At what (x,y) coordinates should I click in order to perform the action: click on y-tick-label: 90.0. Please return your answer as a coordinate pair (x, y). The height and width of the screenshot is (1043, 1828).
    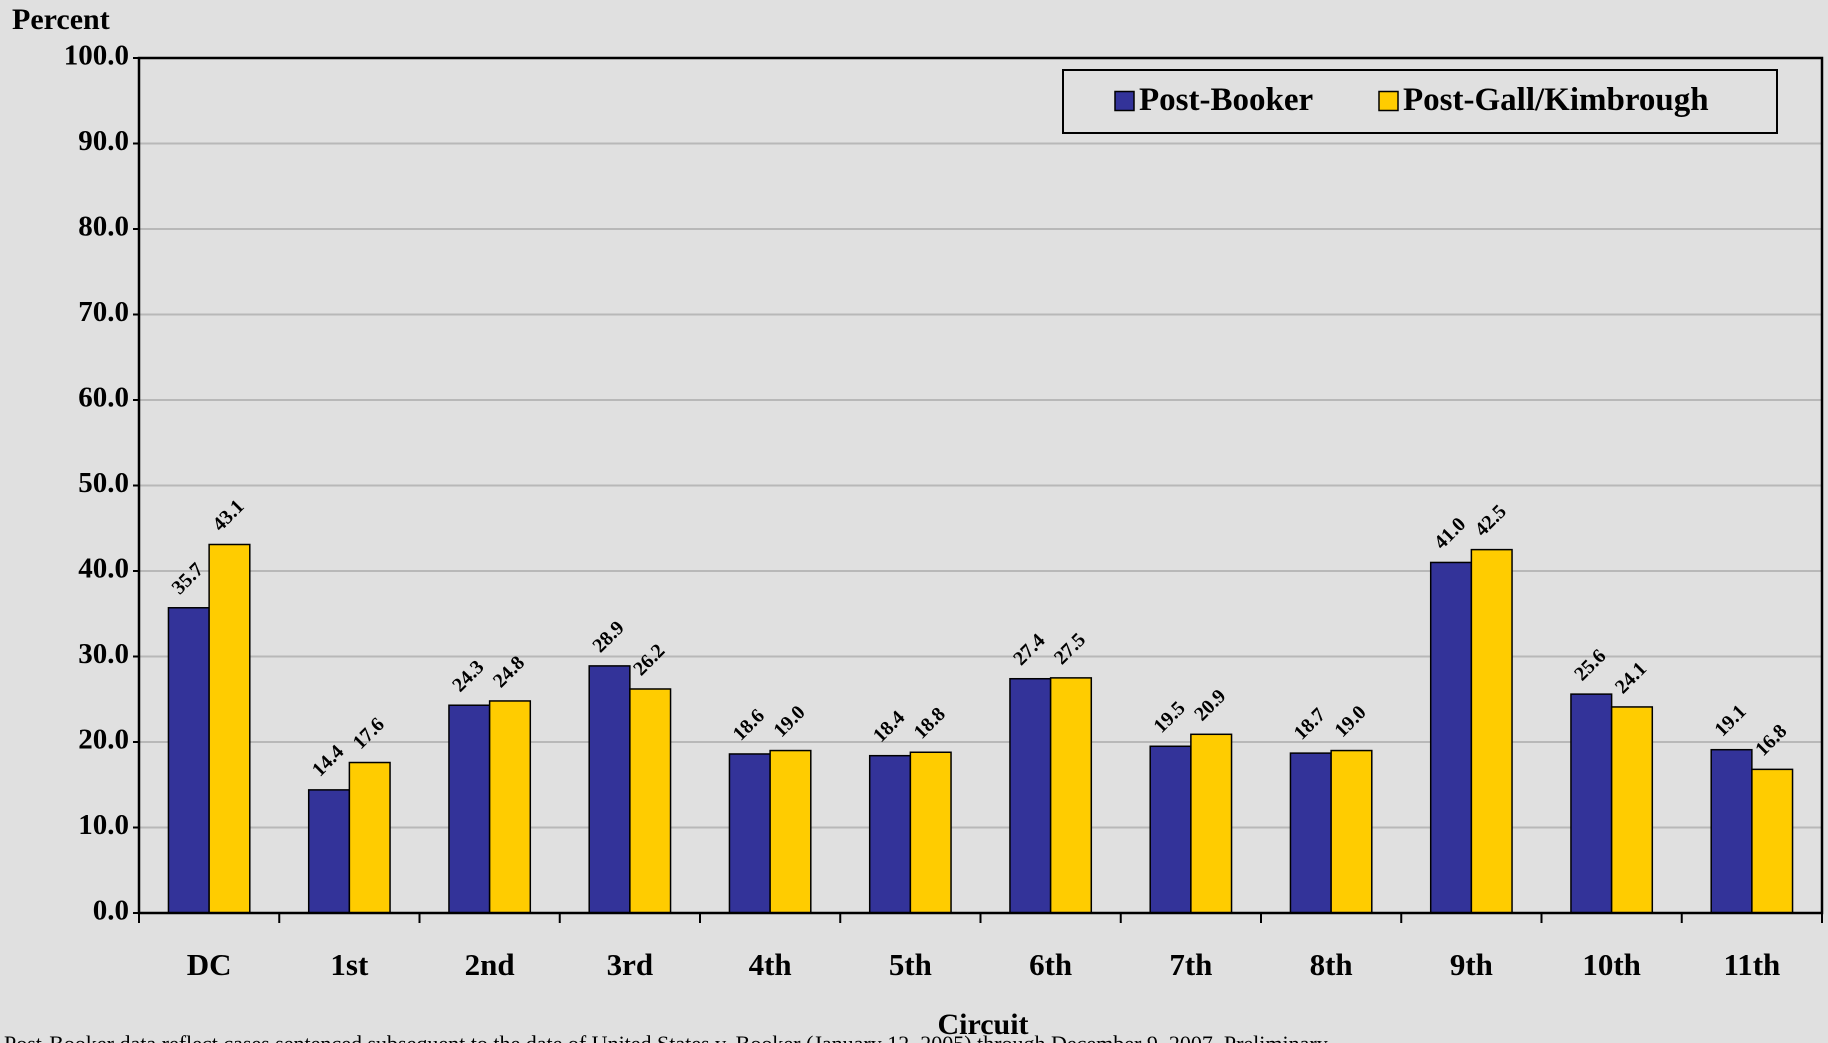
    Looking at the image, I should click on (103, 141).